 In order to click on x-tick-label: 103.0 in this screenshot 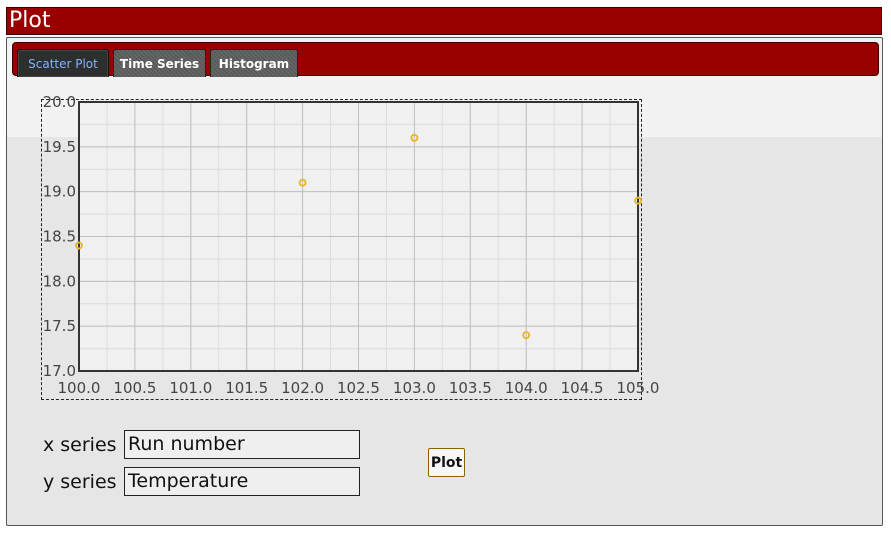, I will do `click(414, 388)`.